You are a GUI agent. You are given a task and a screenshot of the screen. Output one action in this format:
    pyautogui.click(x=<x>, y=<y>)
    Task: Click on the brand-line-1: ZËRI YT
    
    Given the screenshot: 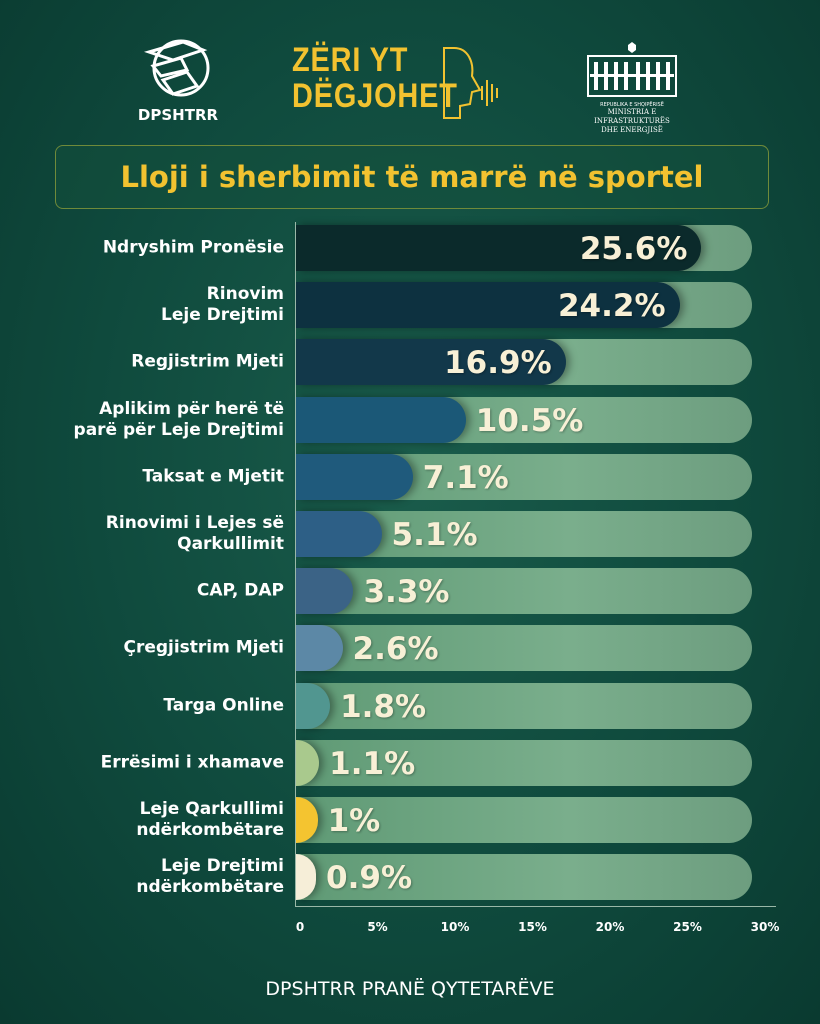 What is the action you would take?
    pyautogui.click(x=350, y=60)
    